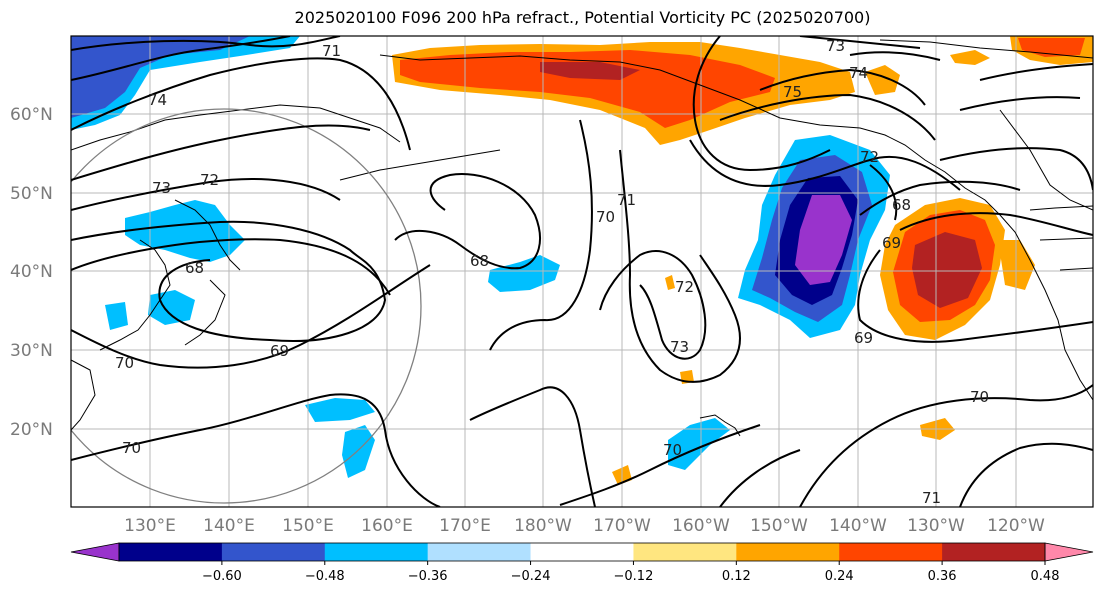  Describe the element at coordinates (1045, 576) in the screenshot. I see `colorbar-label: 0.48` at that location.